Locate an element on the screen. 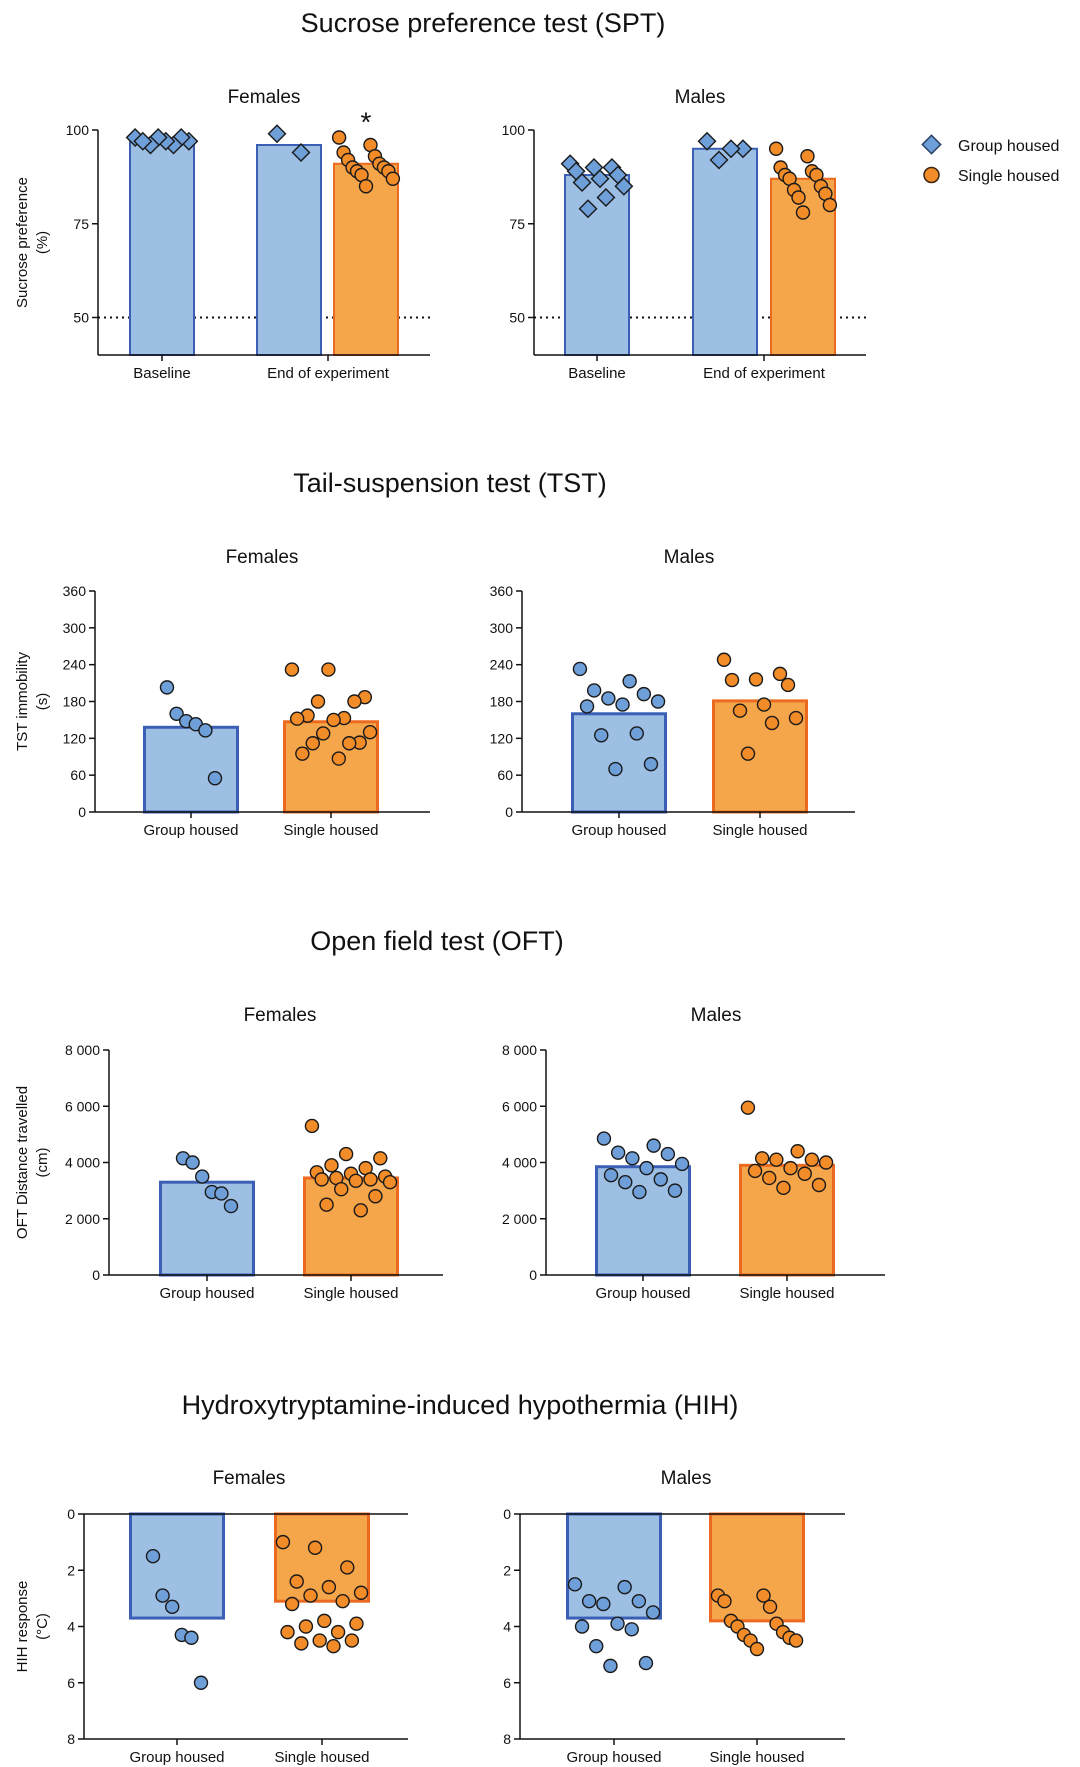 This screenshot has height=1767, width=1080. y-tick-label: 300 is located at coordinates (75, 628).